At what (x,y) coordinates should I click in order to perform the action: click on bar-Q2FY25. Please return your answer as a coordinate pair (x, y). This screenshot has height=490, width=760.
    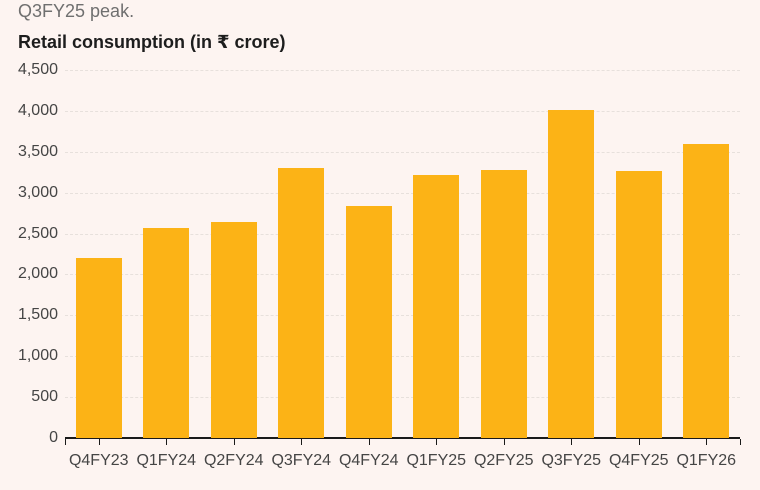
    Looking at the image, I should click on (503, 303).